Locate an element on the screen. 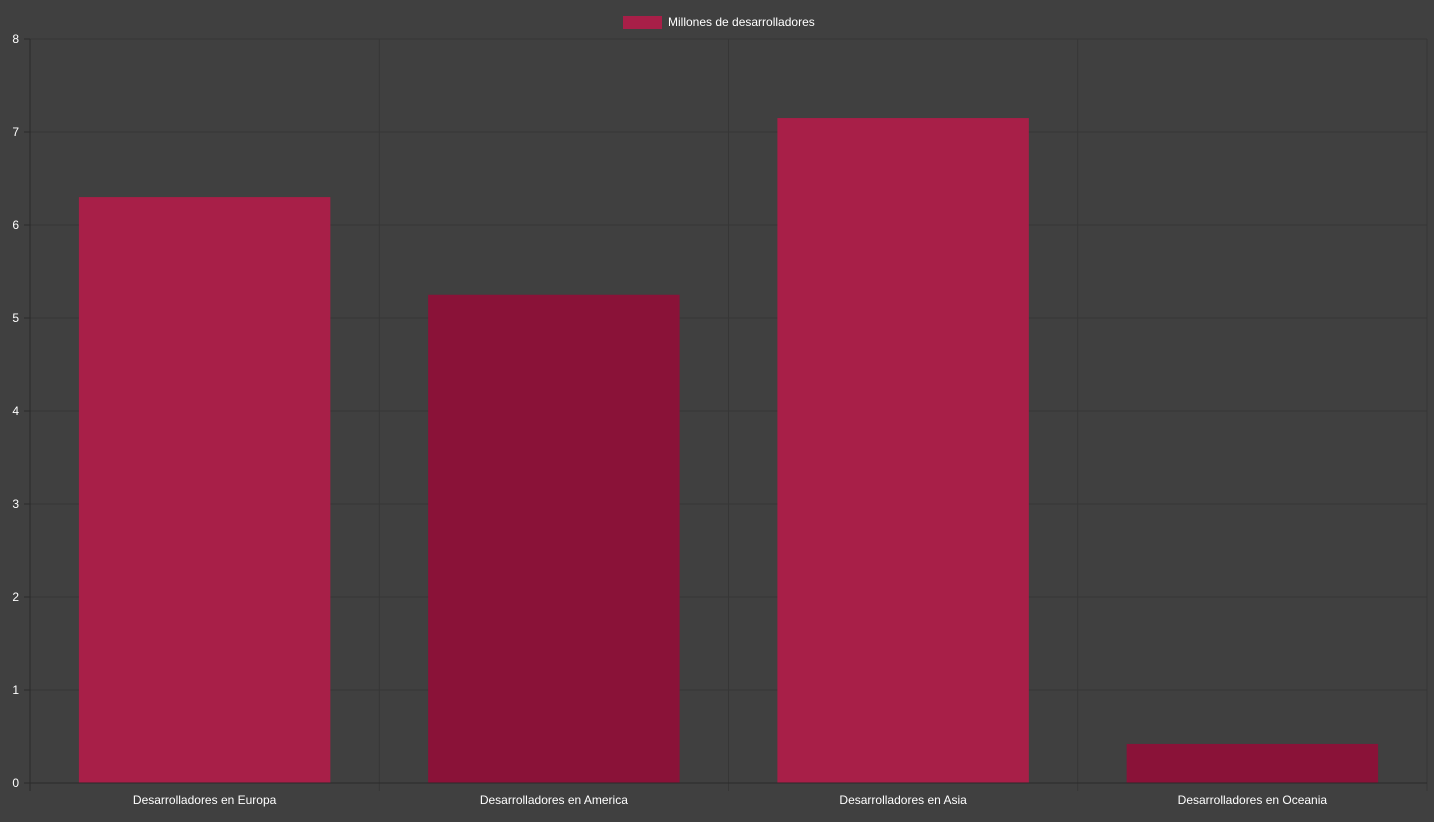 The width and height of the screenshot is (1434, 822). y-tick-label: 5 is located at coordinates (15, 318).